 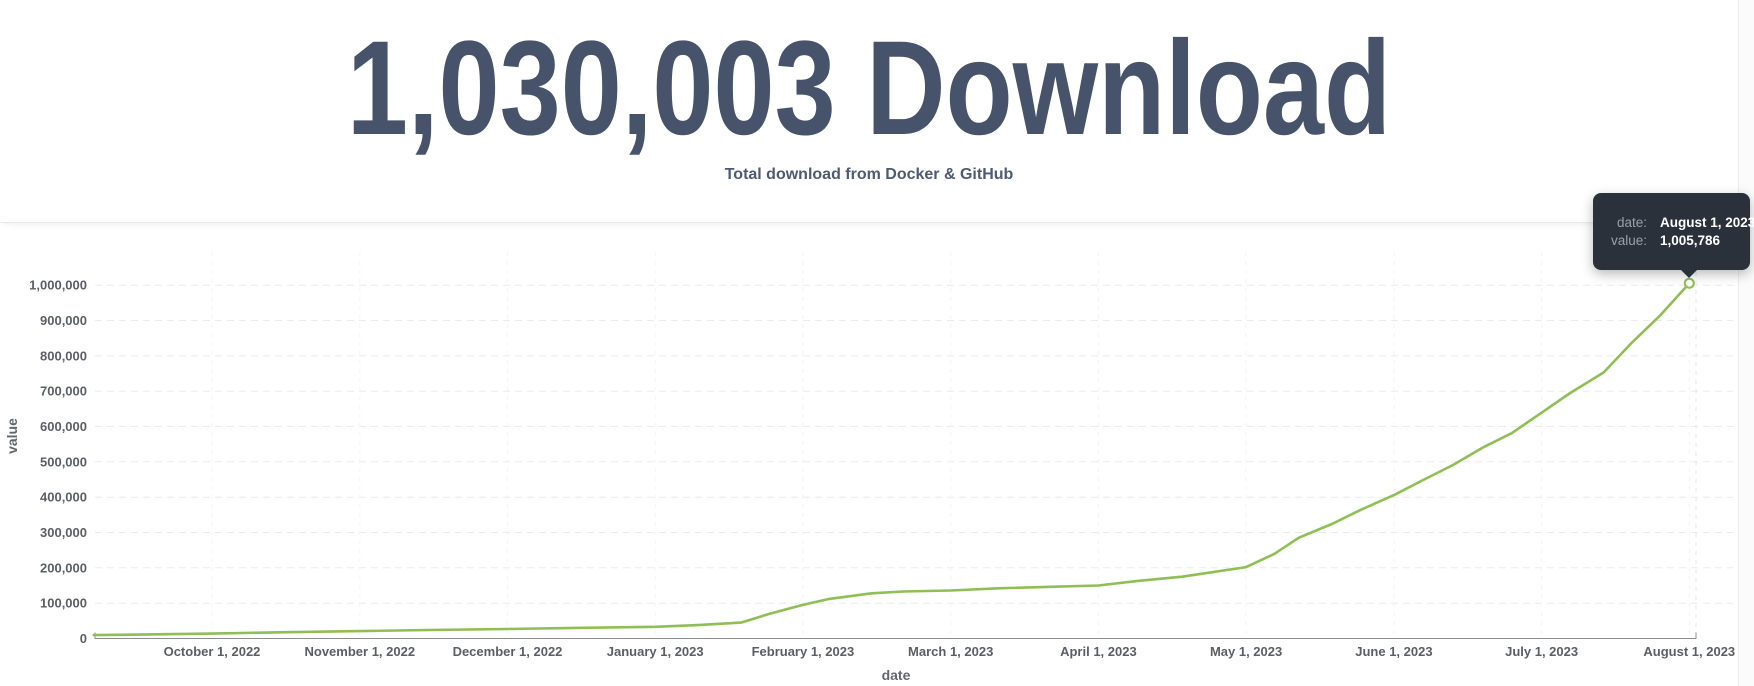 I want to click on tooltip-date-label: date:, so click(x=1631, y=222).